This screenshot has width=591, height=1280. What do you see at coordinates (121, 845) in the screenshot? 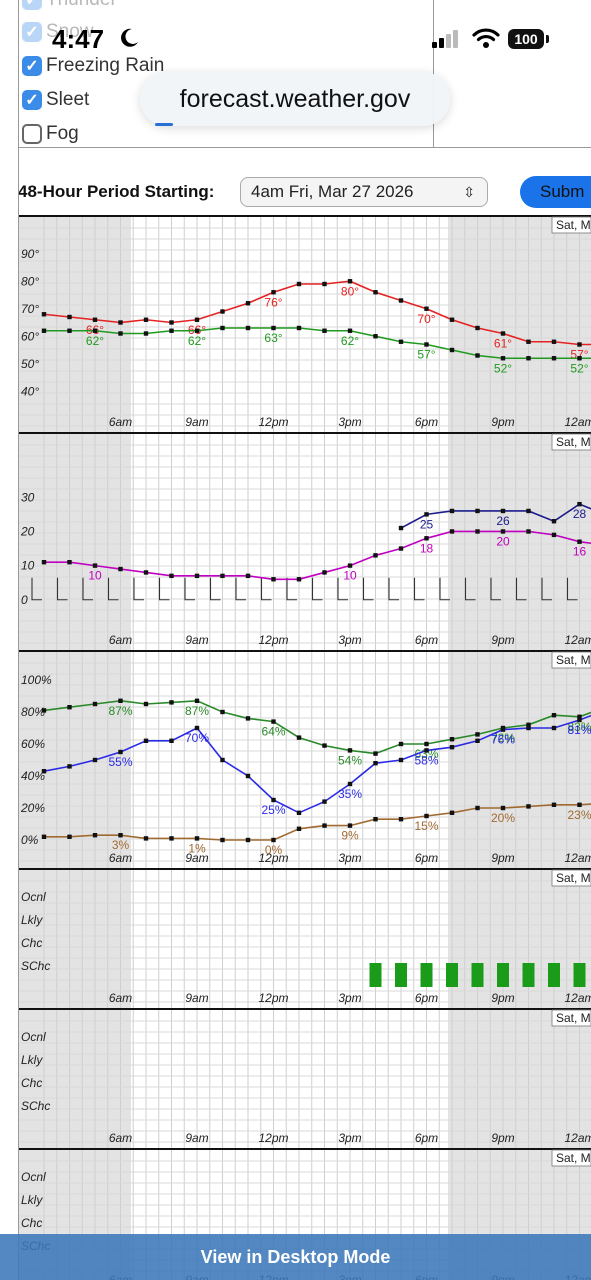
I see `precip-potential-label: 3%` at bounding box center [121, 845].